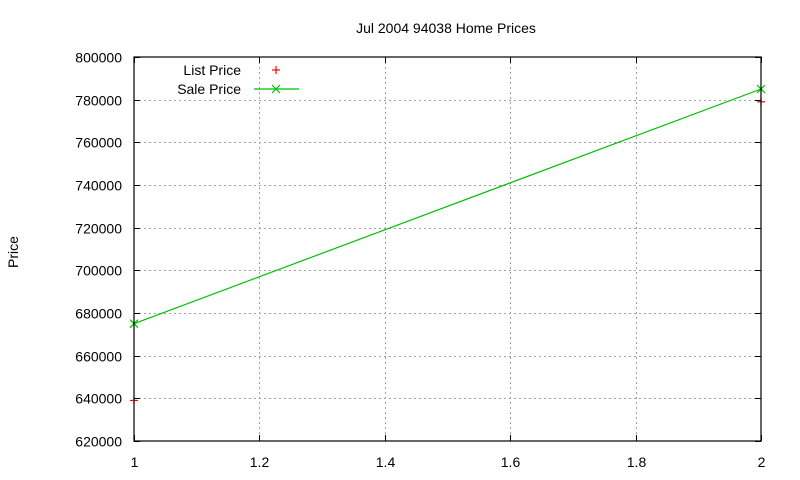  Describe the element at coordinates (260, 462) in the screenshot. I see `x-tick-label: 1.2` at that location.